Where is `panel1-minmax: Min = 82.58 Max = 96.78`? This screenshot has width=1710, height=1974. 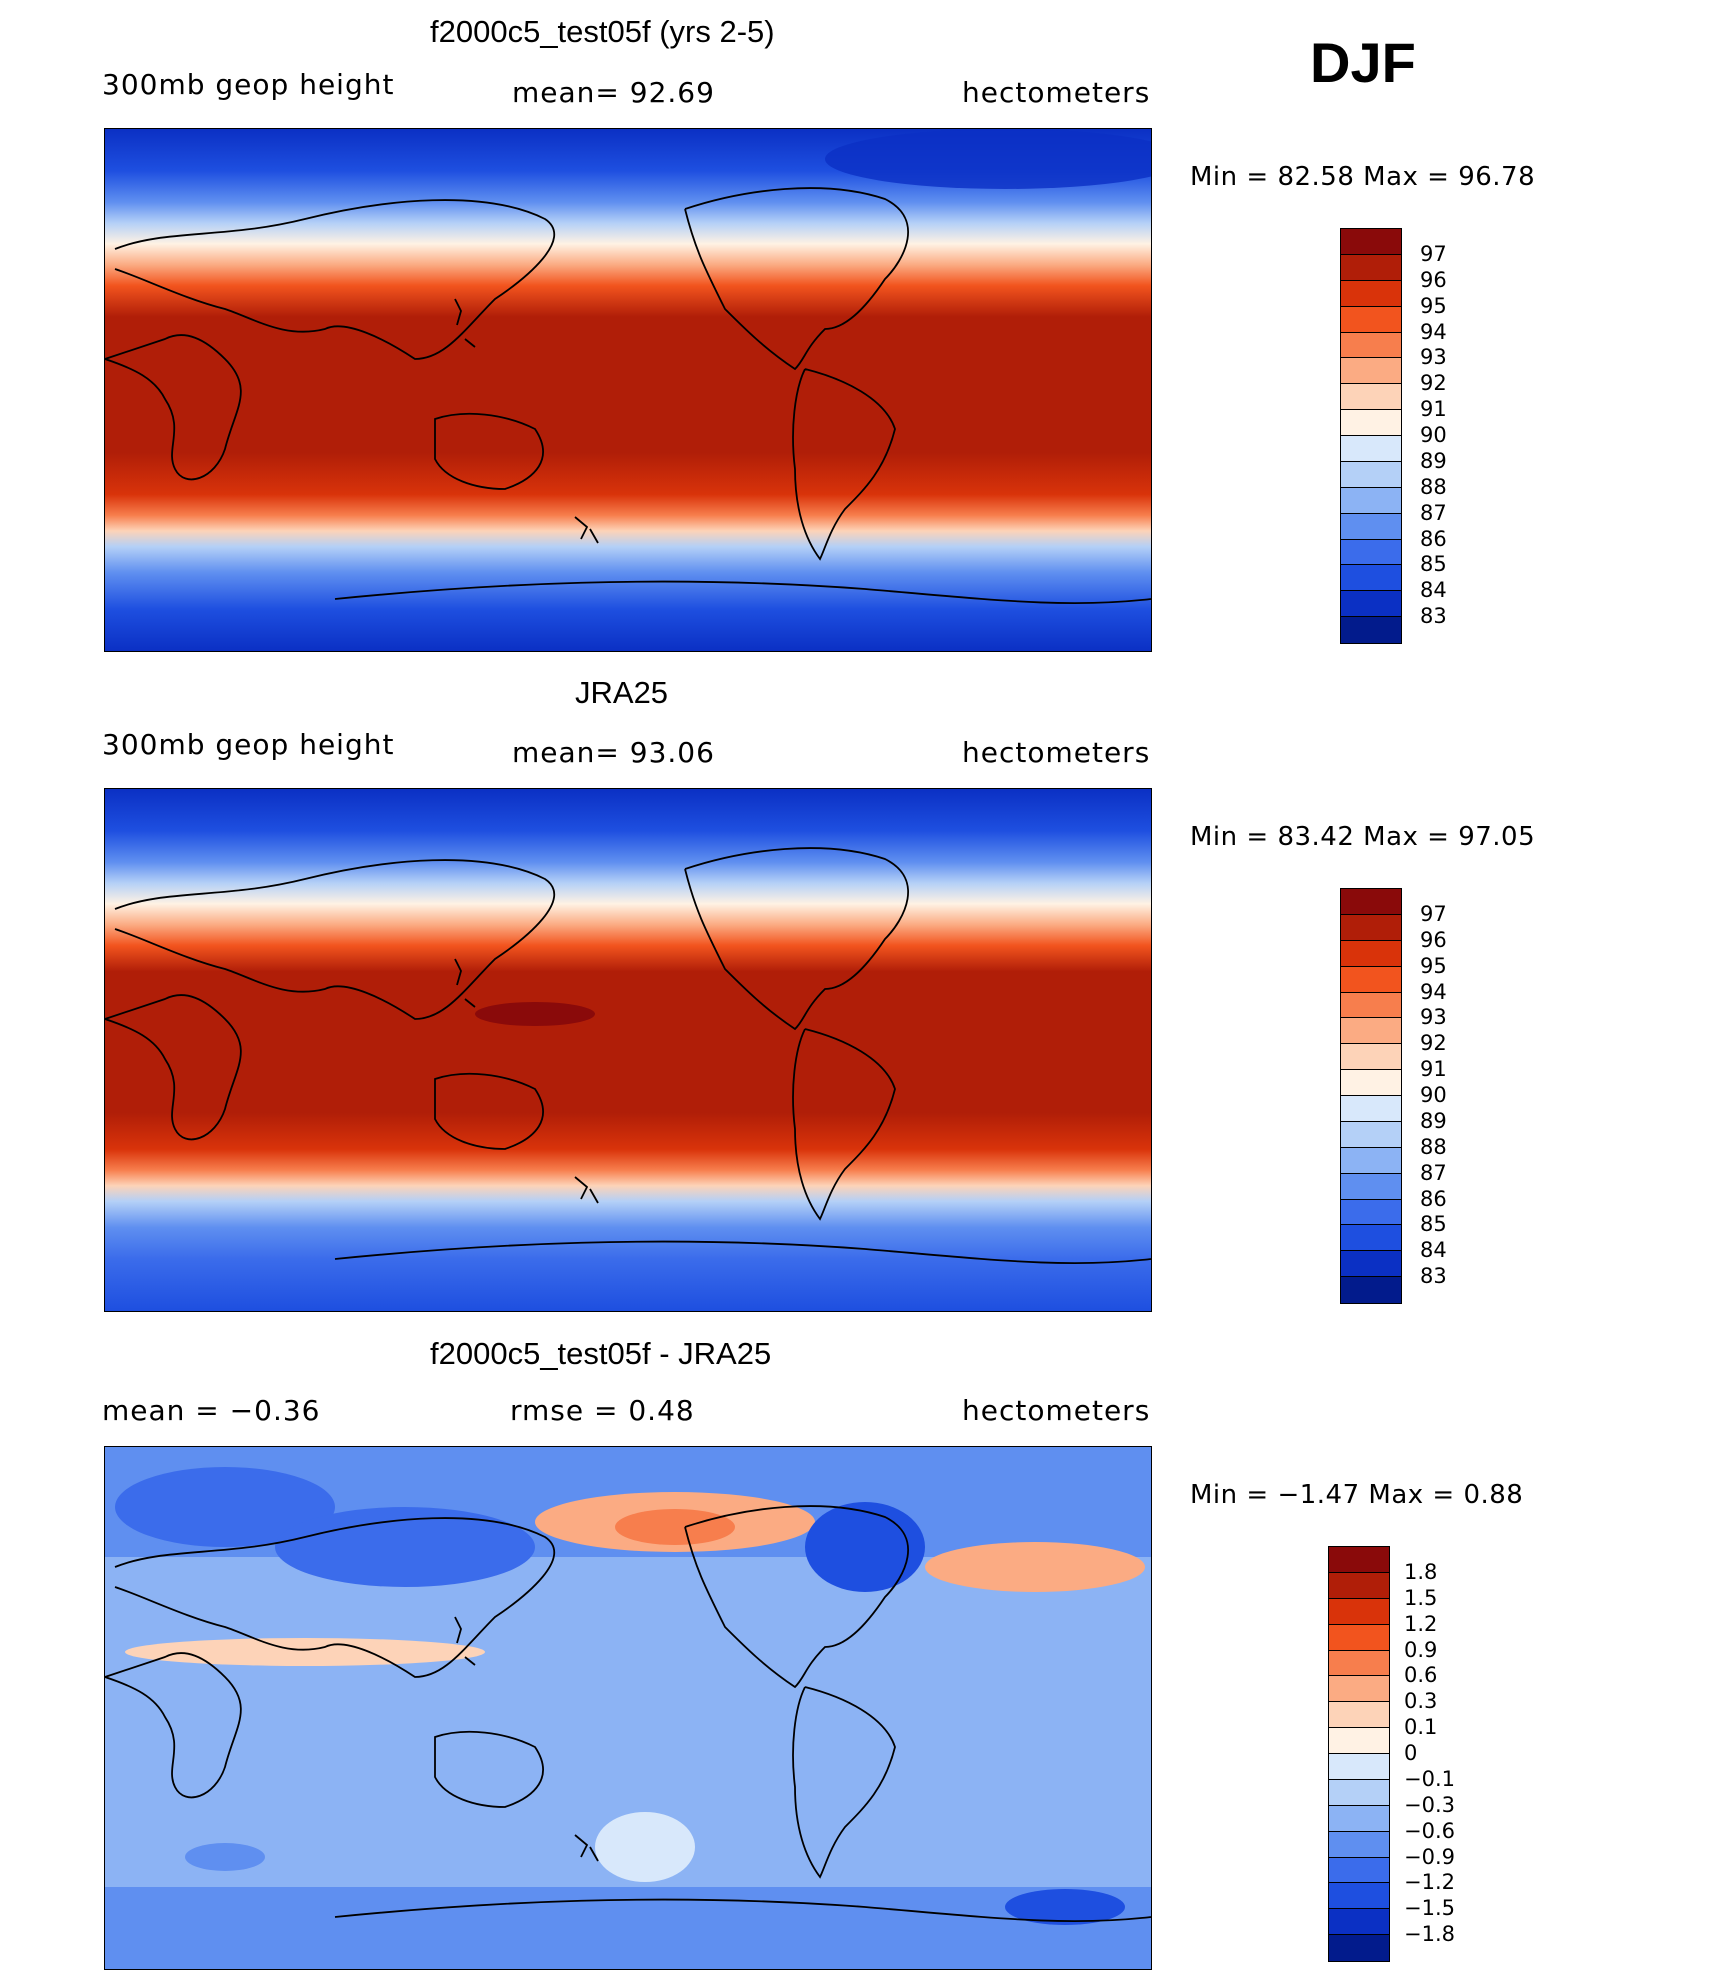 panel1-minmax: Min = 82.58 Max = 96.78 is located at coordinates (1363, 177).